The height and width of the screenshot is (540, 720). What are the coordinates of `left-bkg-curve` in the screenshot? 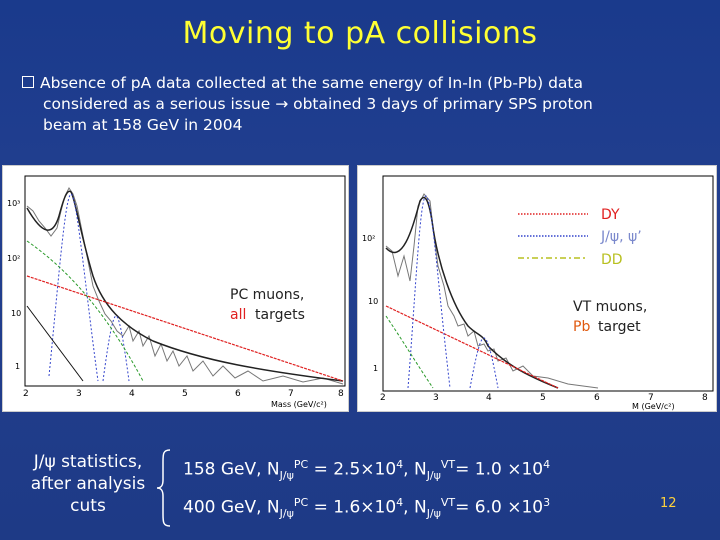 It's located at (55, 343).